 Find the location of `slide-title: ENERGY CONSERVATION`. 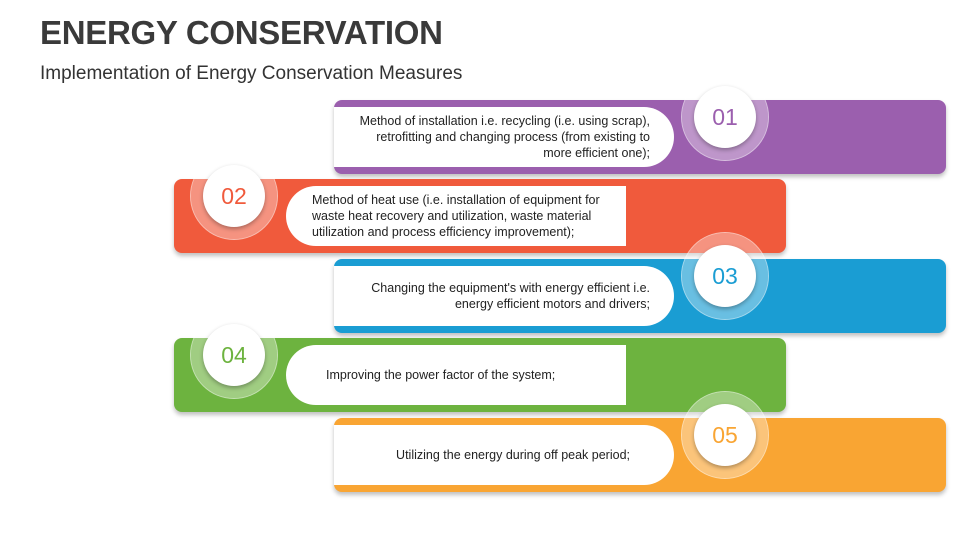

slide-title: ENERGY CONSERVATION is located at coordinates (241, 32).